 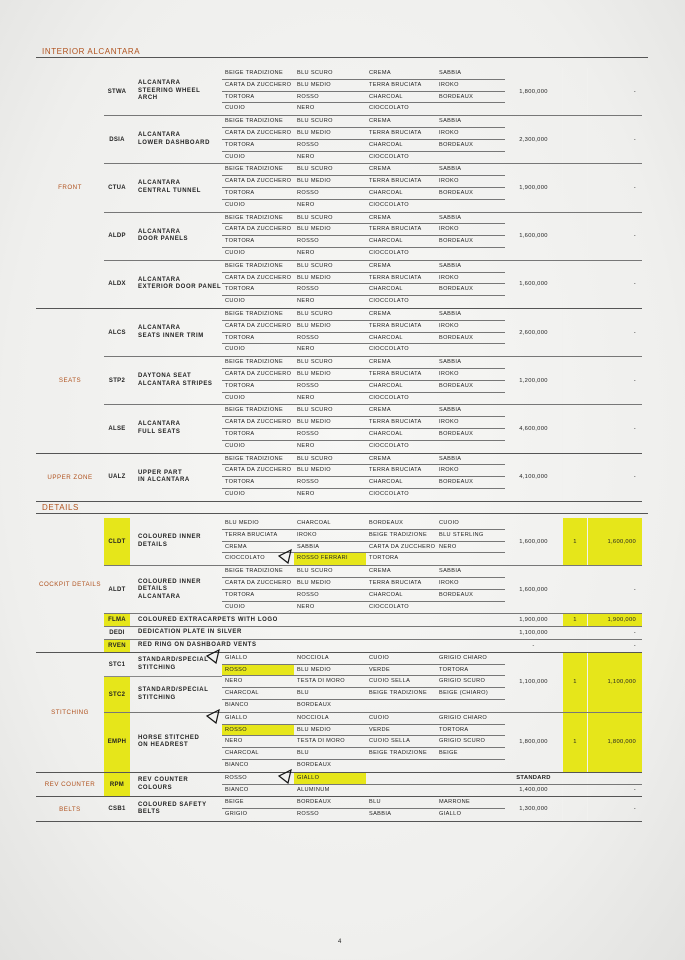 I want to click on colour-option: CUOIO, so click(x=235, y=156).